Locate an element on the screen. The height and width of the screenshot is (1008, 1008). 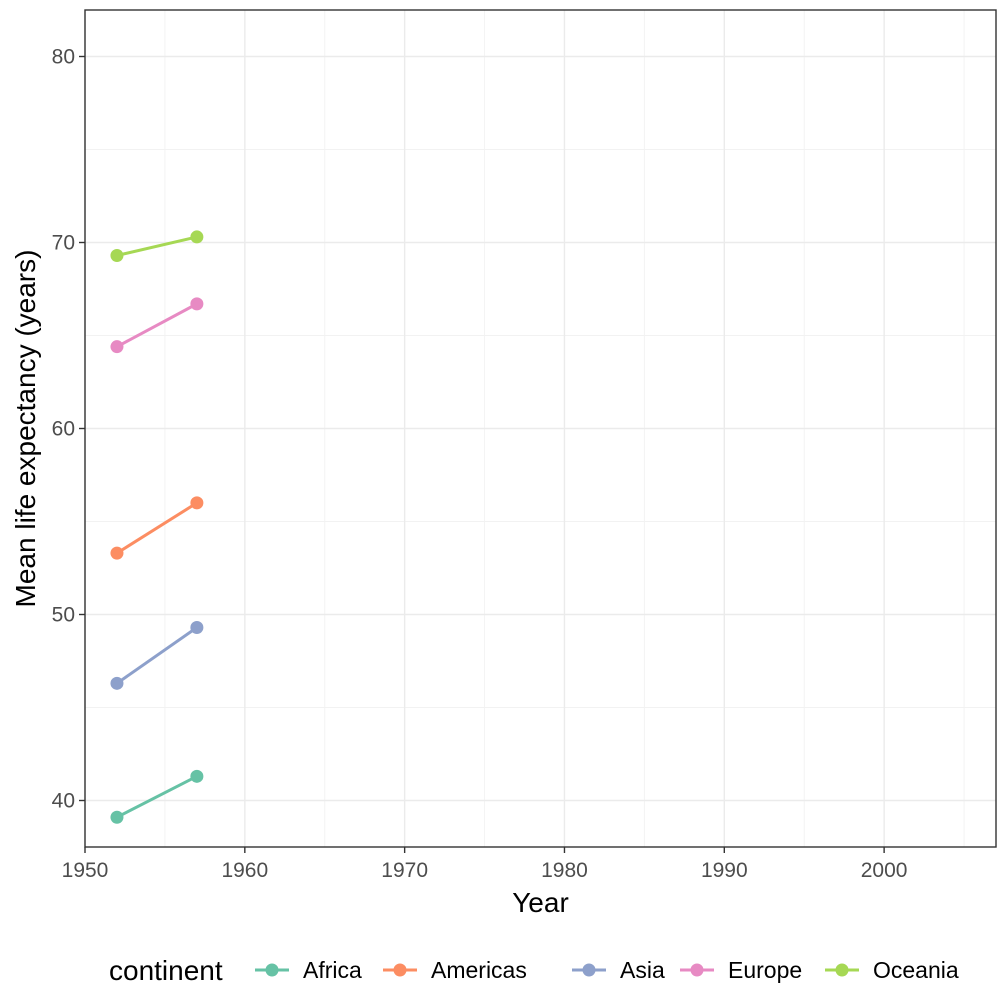
y-axis-title: Mean life expectancy (years) is located at coordinates (25, 429).